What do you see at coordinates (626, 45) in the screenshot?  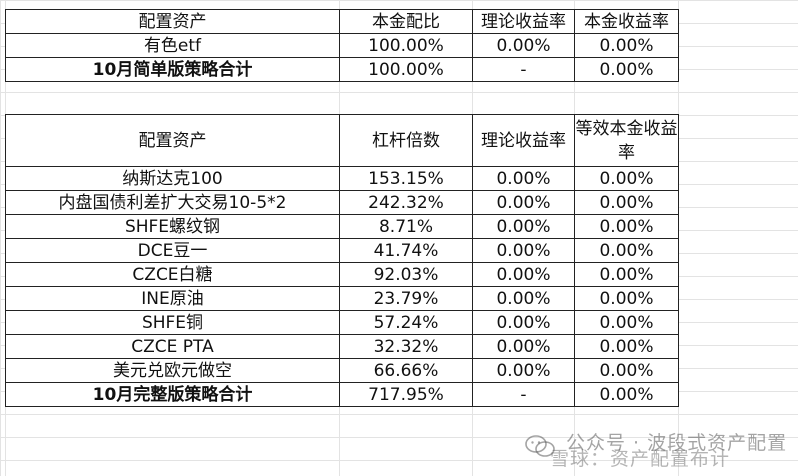 I see `principal-return-cell: 0.00%` at bounding box center [626, 45].